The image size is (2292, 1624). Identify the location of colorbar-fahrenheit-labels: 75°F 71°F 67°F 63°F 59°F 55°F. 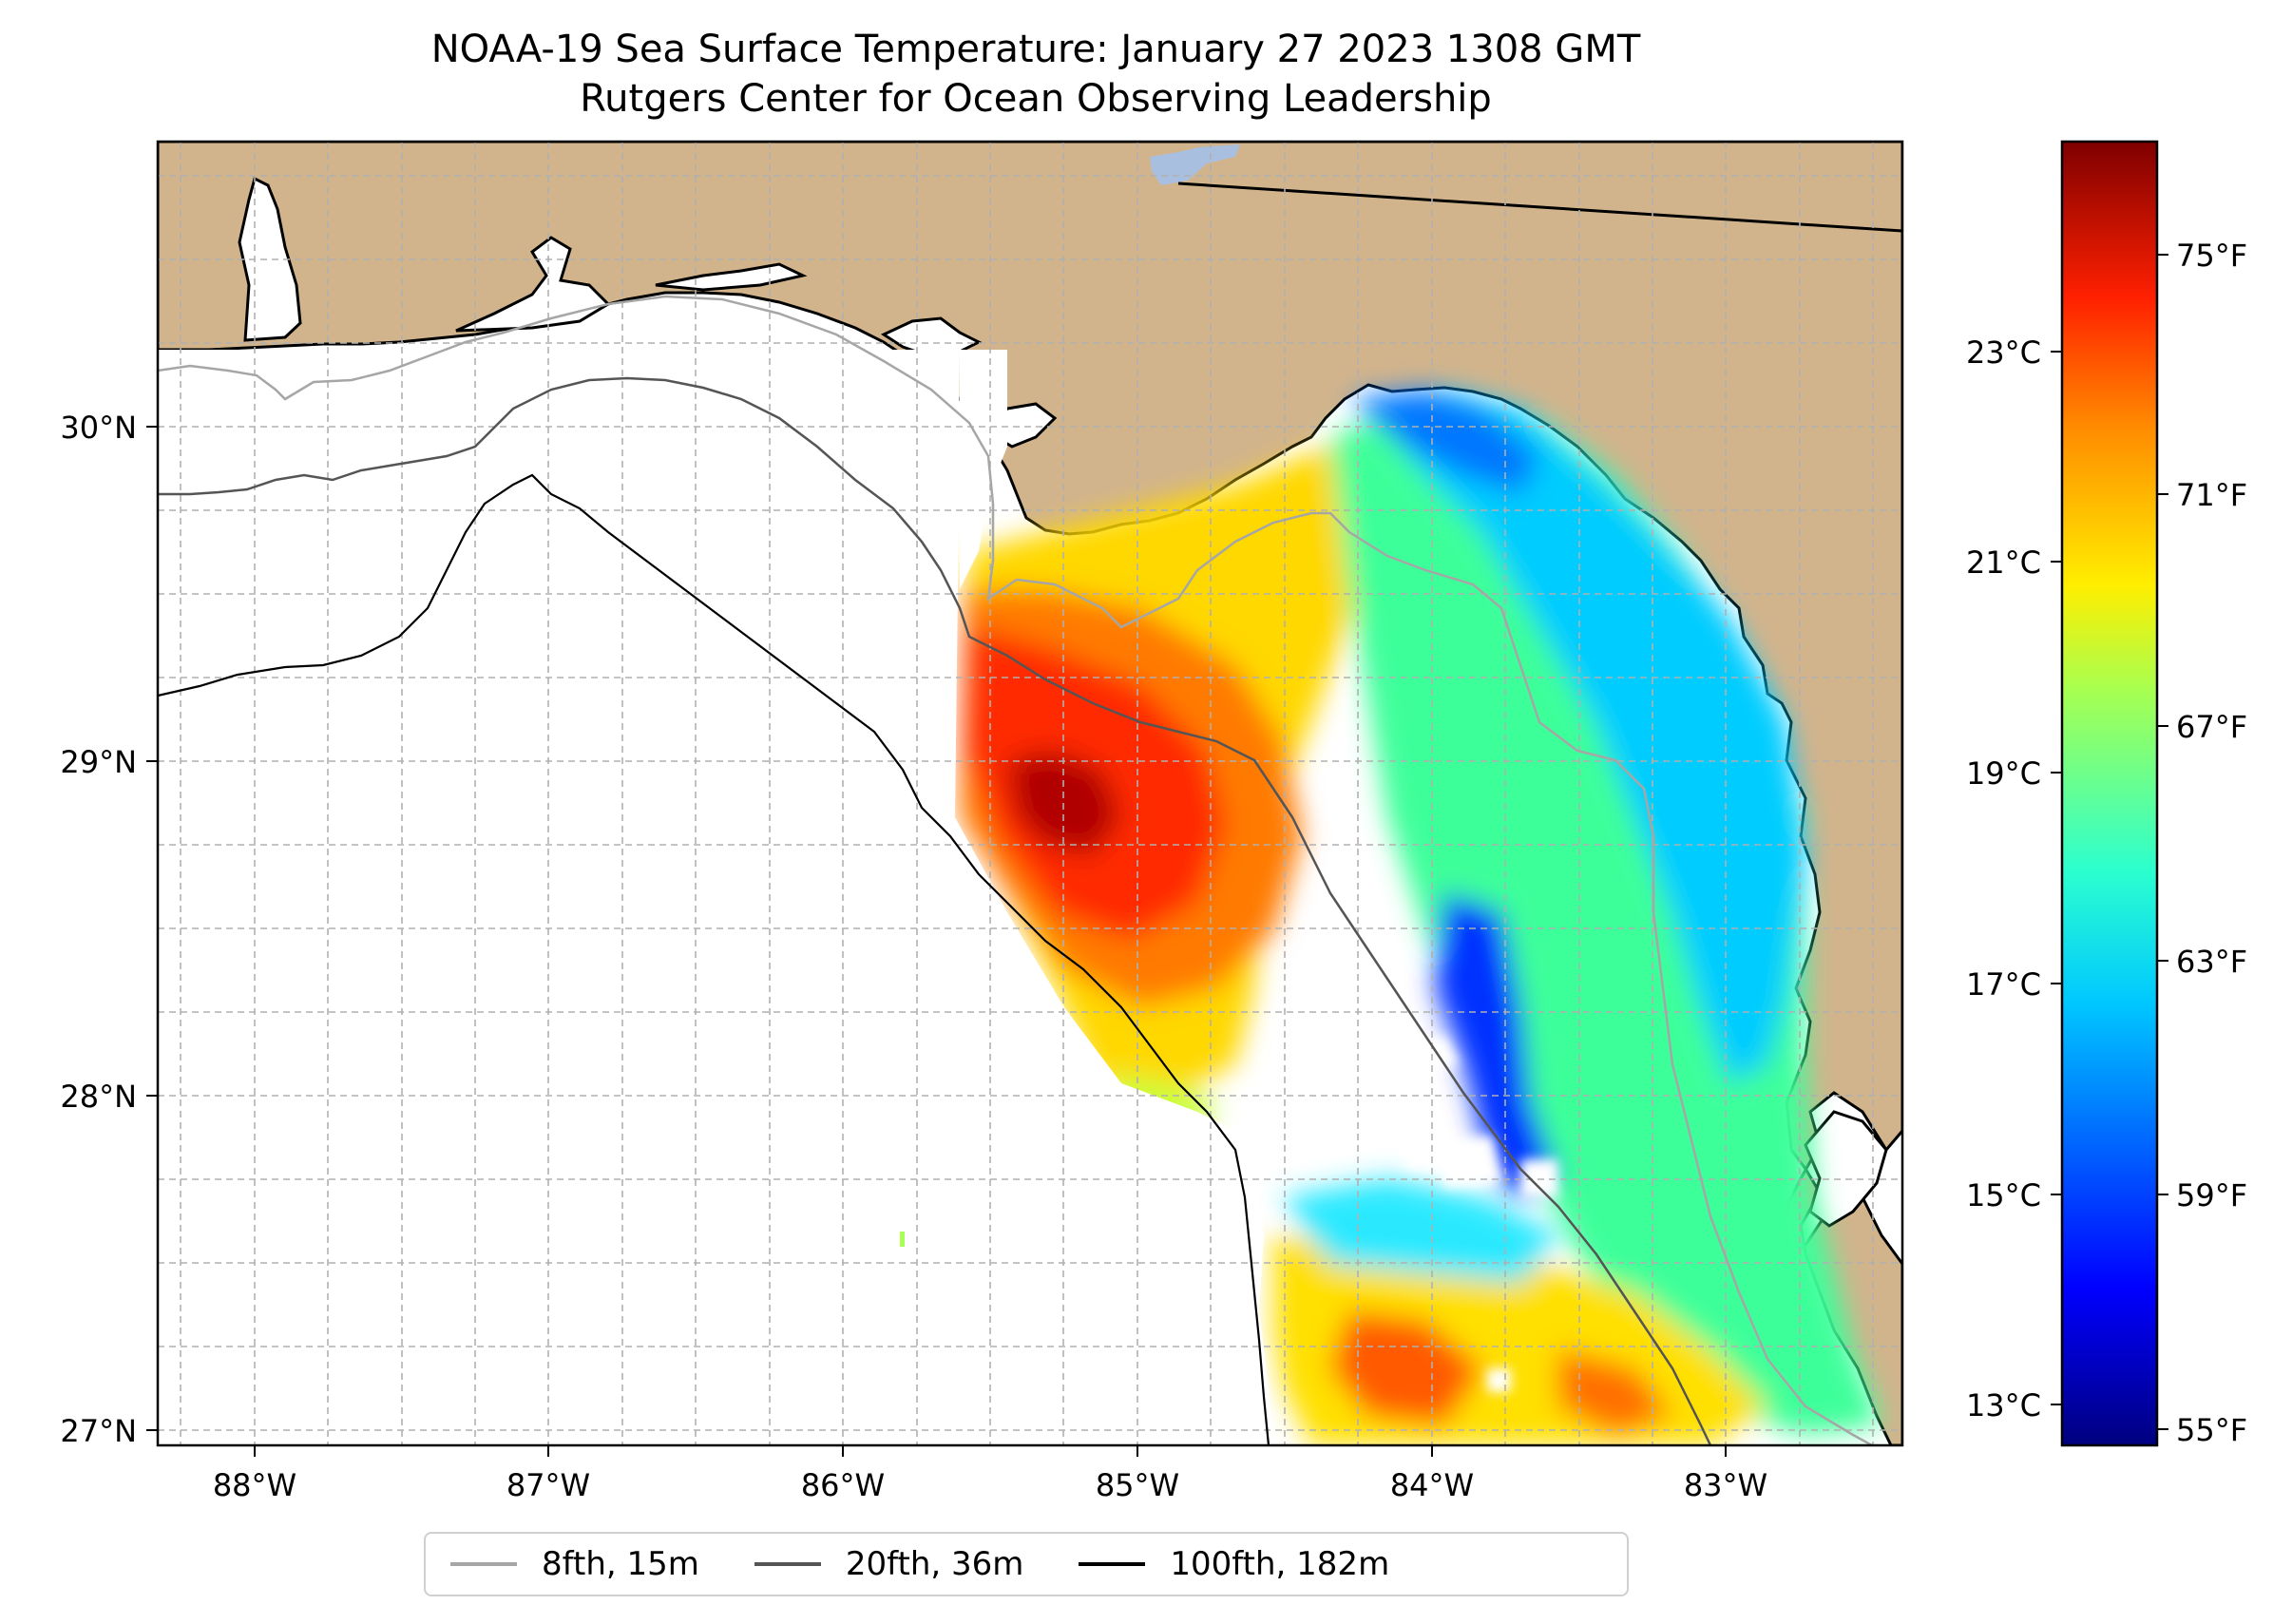
(2211, 843).